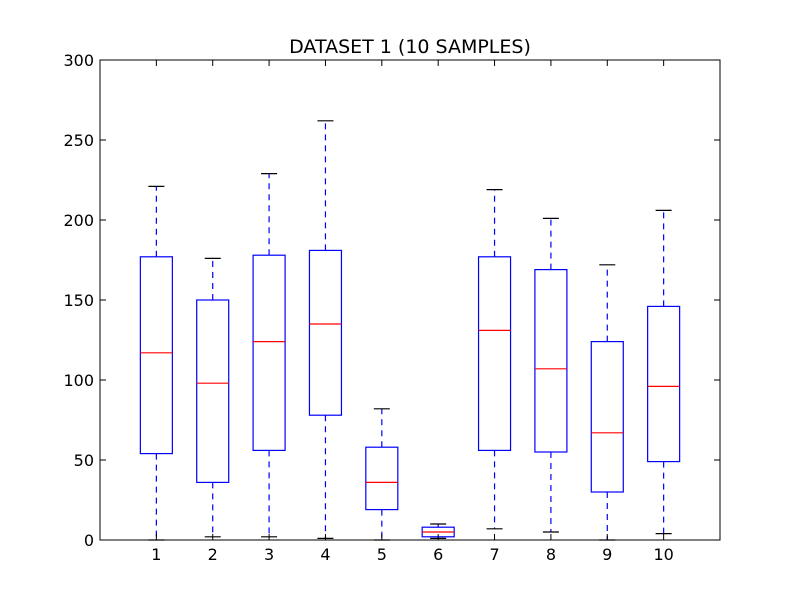 This screenshot has height=600, width=800. Describe the element at coordinates (410, 47) in the screenshot. I see `chart-title: DATASET 1 (10 SAMPLES)` at that location.